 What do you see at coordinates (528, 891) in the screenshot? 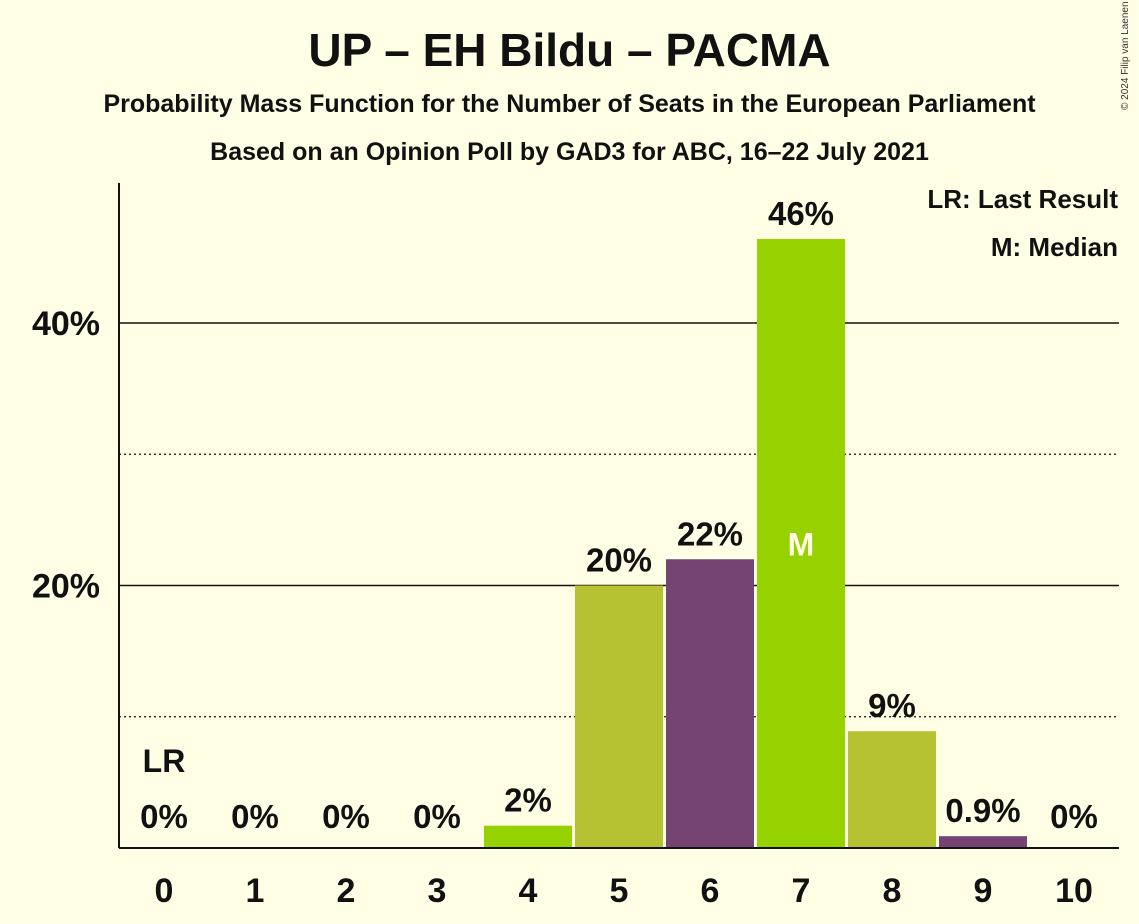
I see `x-tick-label: 4` at bounding box center [528, 891].